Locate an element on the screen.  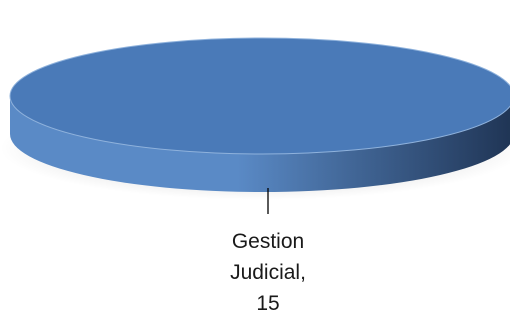
data-label-gestion-judicial: Gestion Judicial, 15 is located at coordinates (268, 272).